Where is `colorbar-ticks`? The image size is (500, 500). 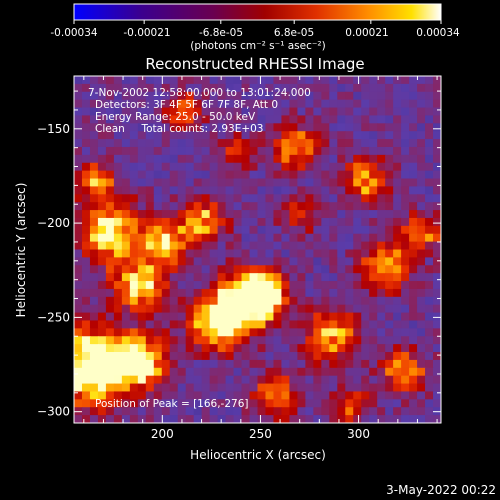
colorbar-ticks is located at coordinates (257, 22).